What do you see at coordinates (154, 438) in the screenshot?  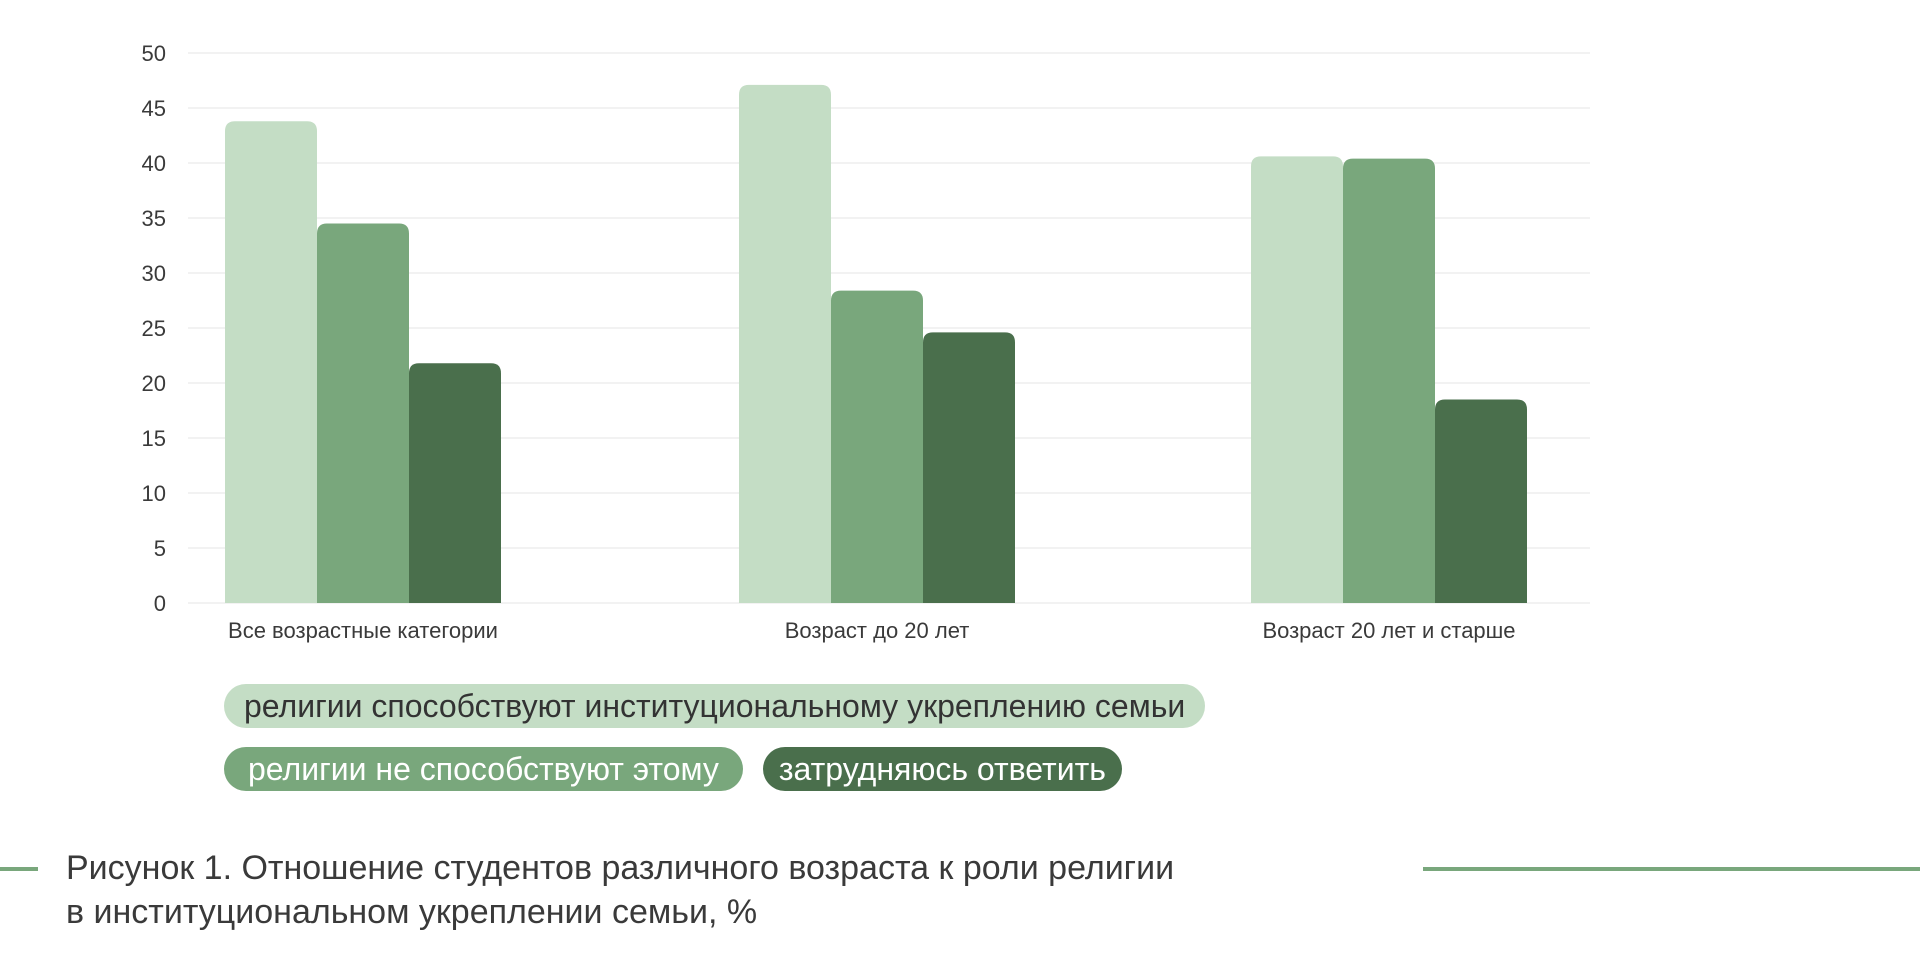 I see `y-tick-label: 15` at bounding box center [154, 438].